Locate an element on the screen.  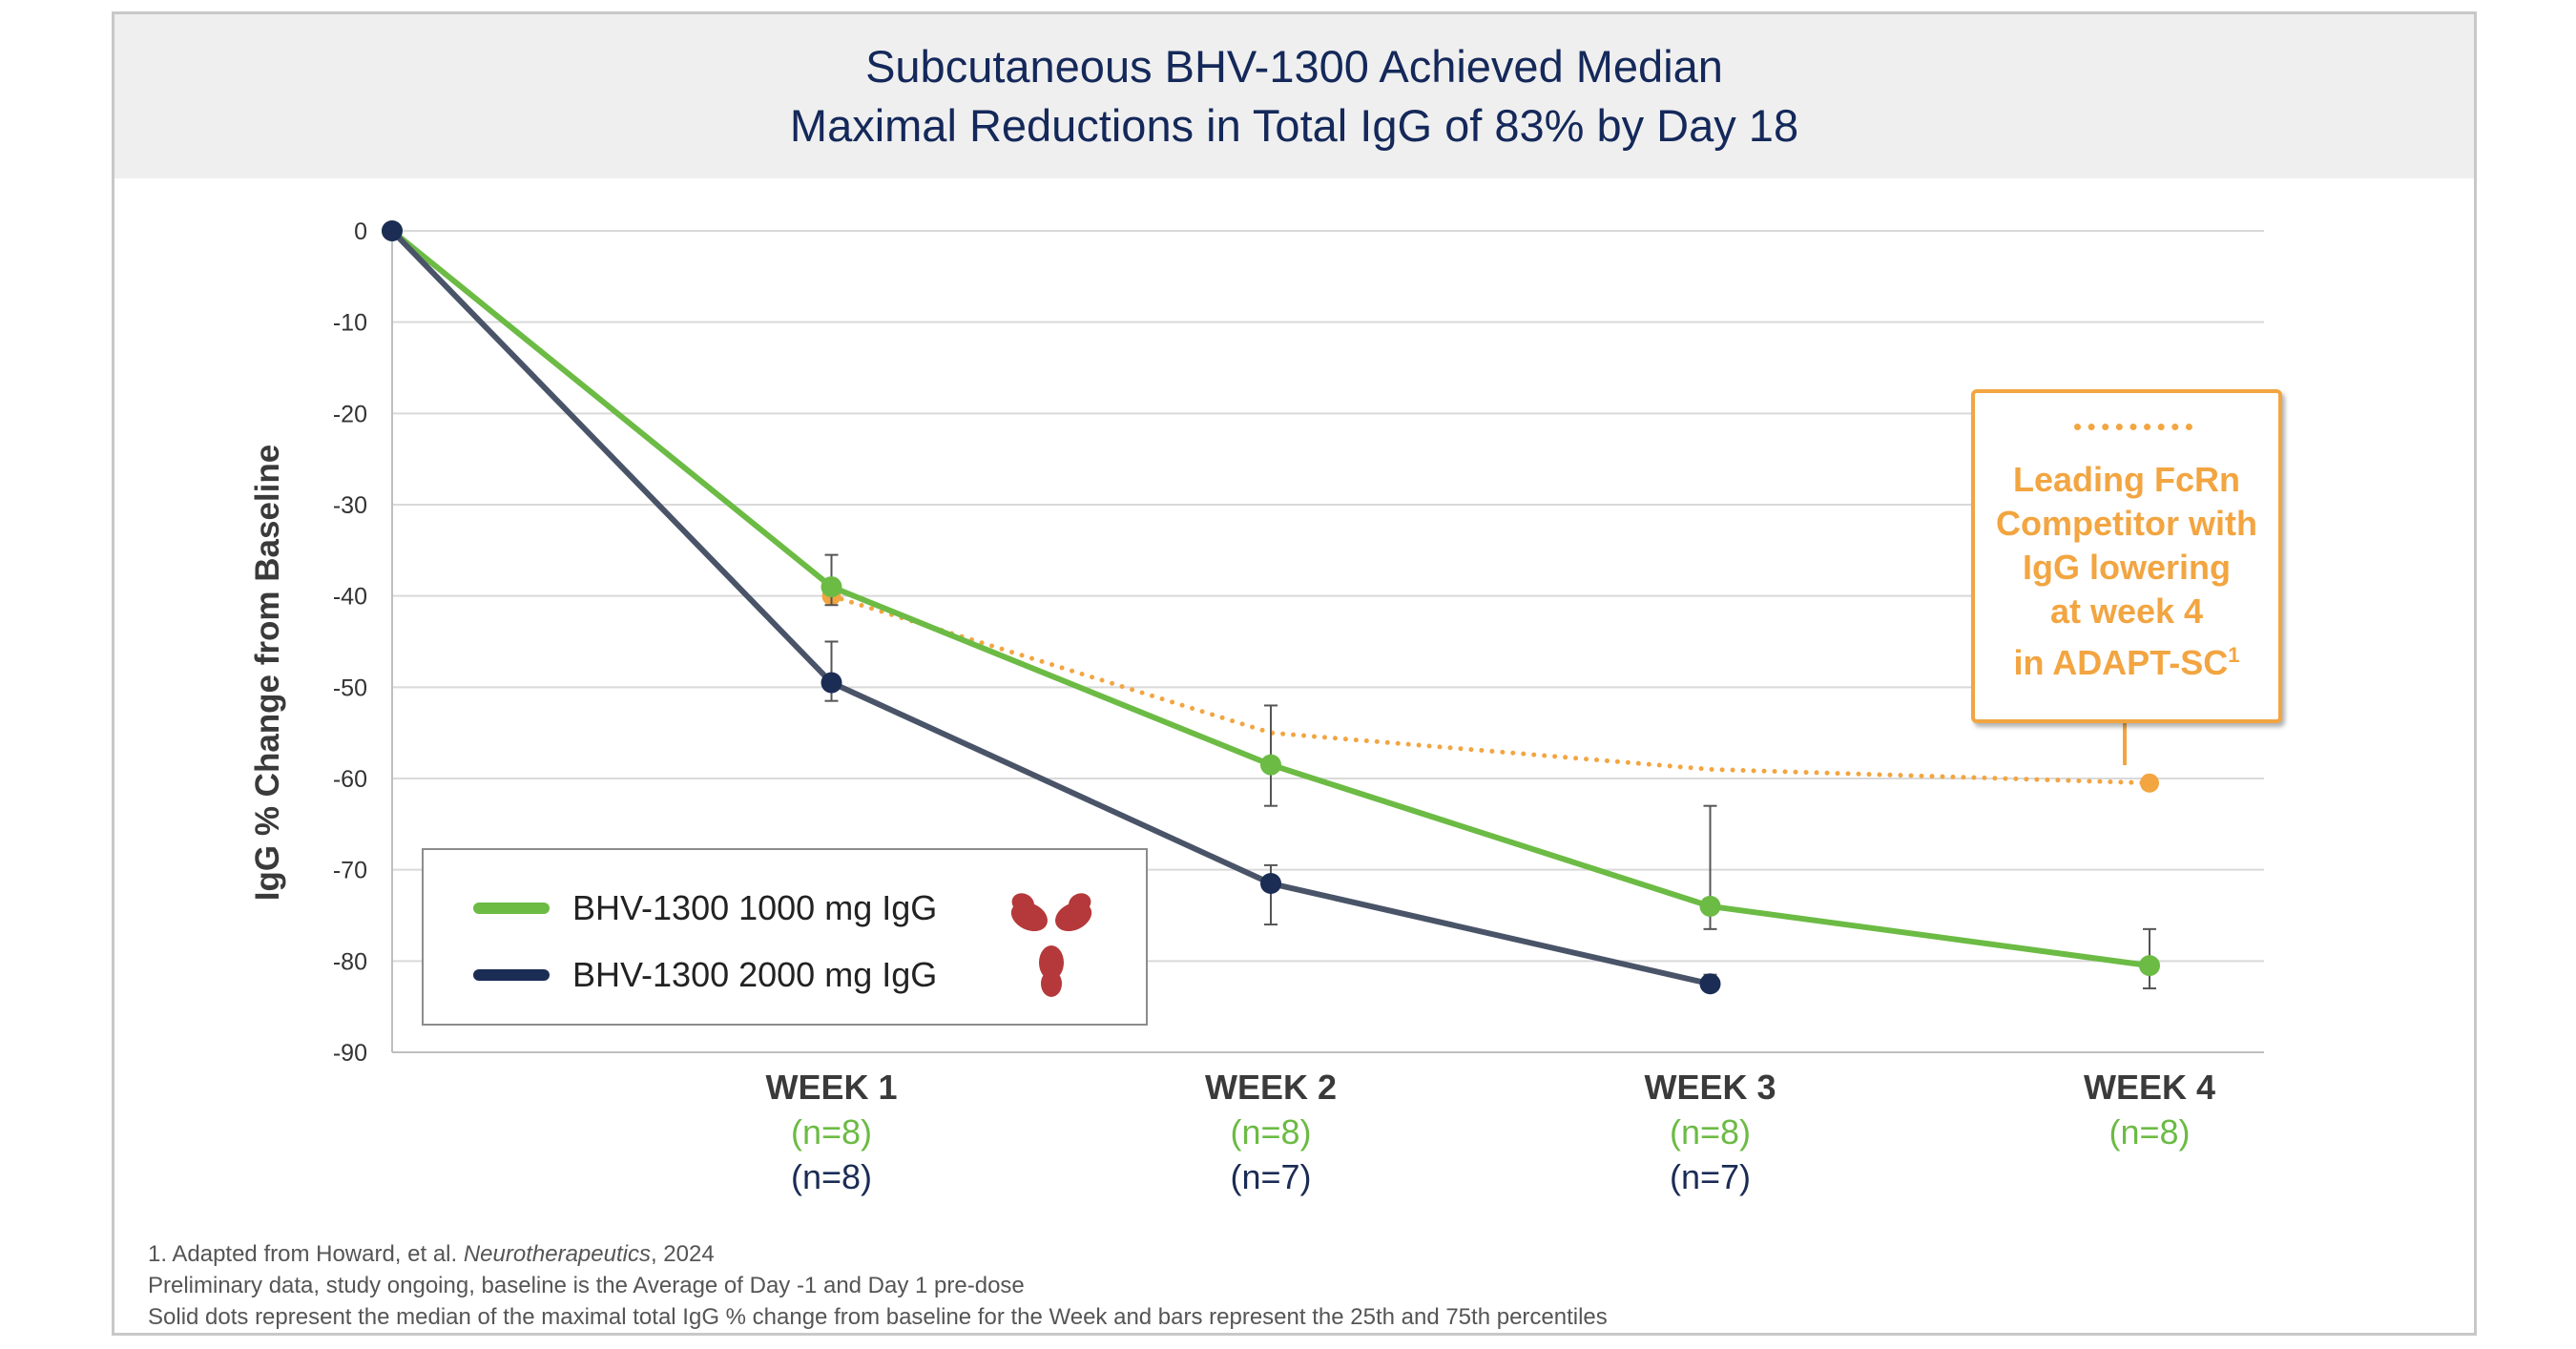
y-tick-label: -20 is located at coordinates (350, 414).